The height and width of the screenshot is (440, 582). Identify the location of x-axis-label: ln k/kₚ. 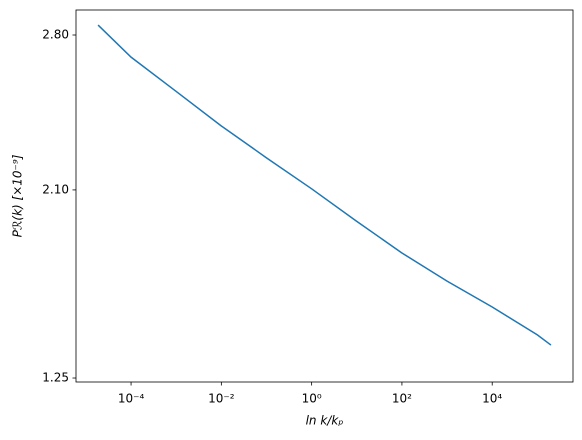
(325, 421).